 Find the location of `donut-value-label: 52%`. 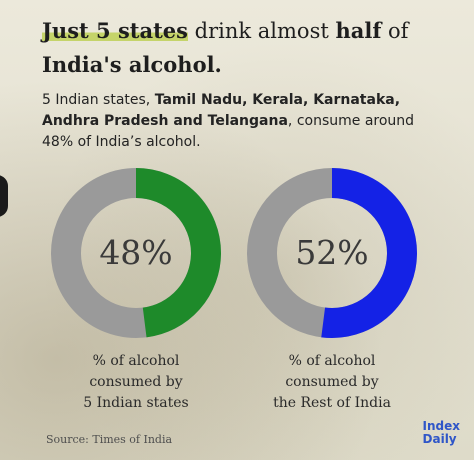

donut-value-label: 52% is located at coordinates (331, 252).